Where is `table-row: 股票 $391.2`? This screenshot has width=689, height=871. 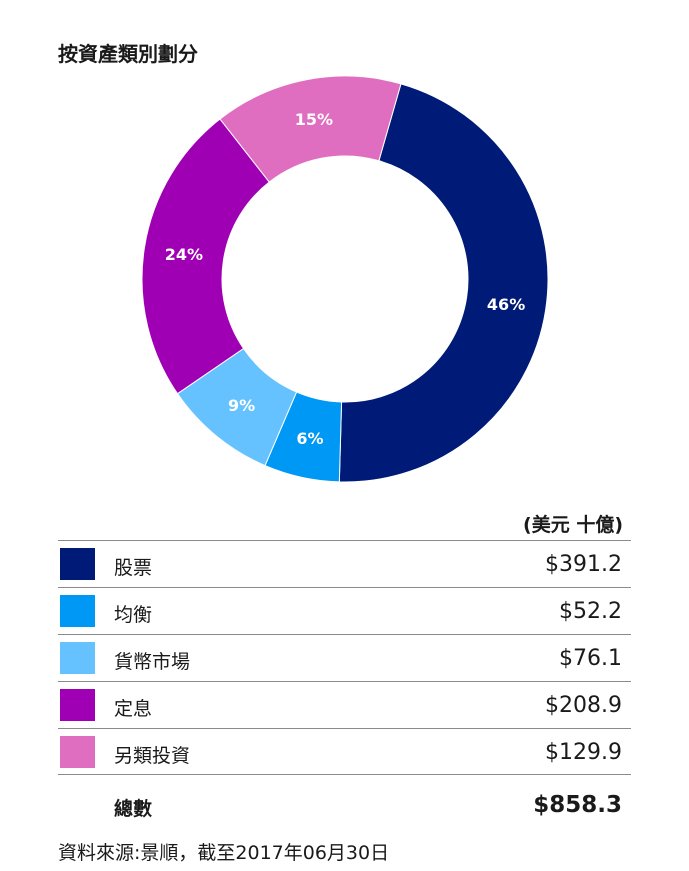
table-row: 股票 $391.2 is located at coordinates (344, 563).